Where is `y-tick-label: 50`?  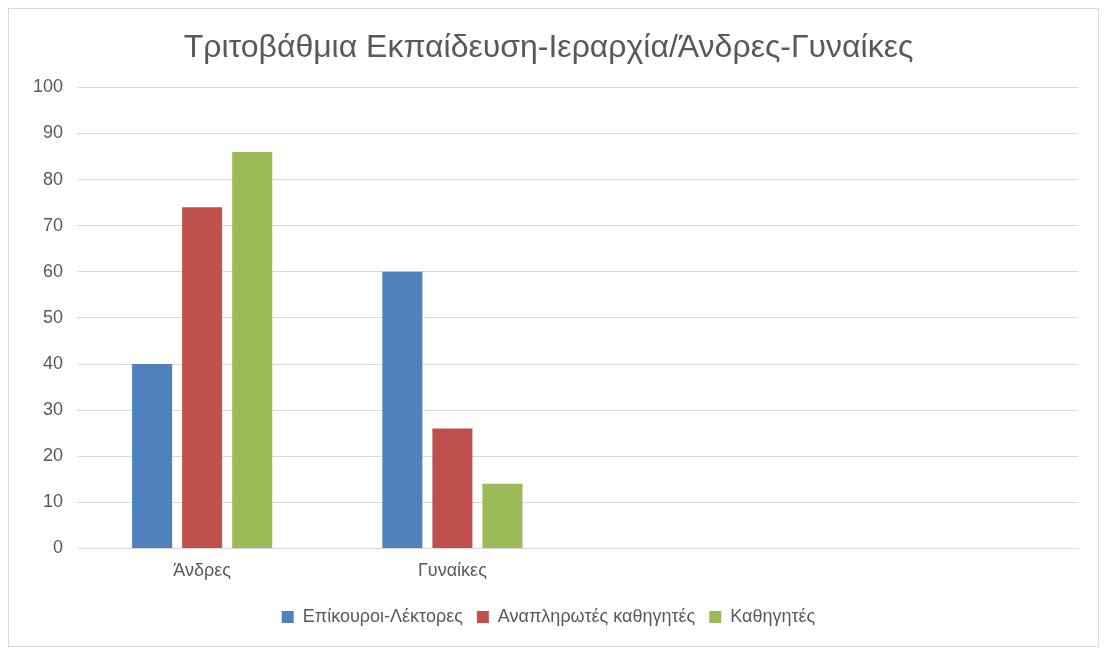 y-tick-label: 50 is located at coordinates (53, 316).